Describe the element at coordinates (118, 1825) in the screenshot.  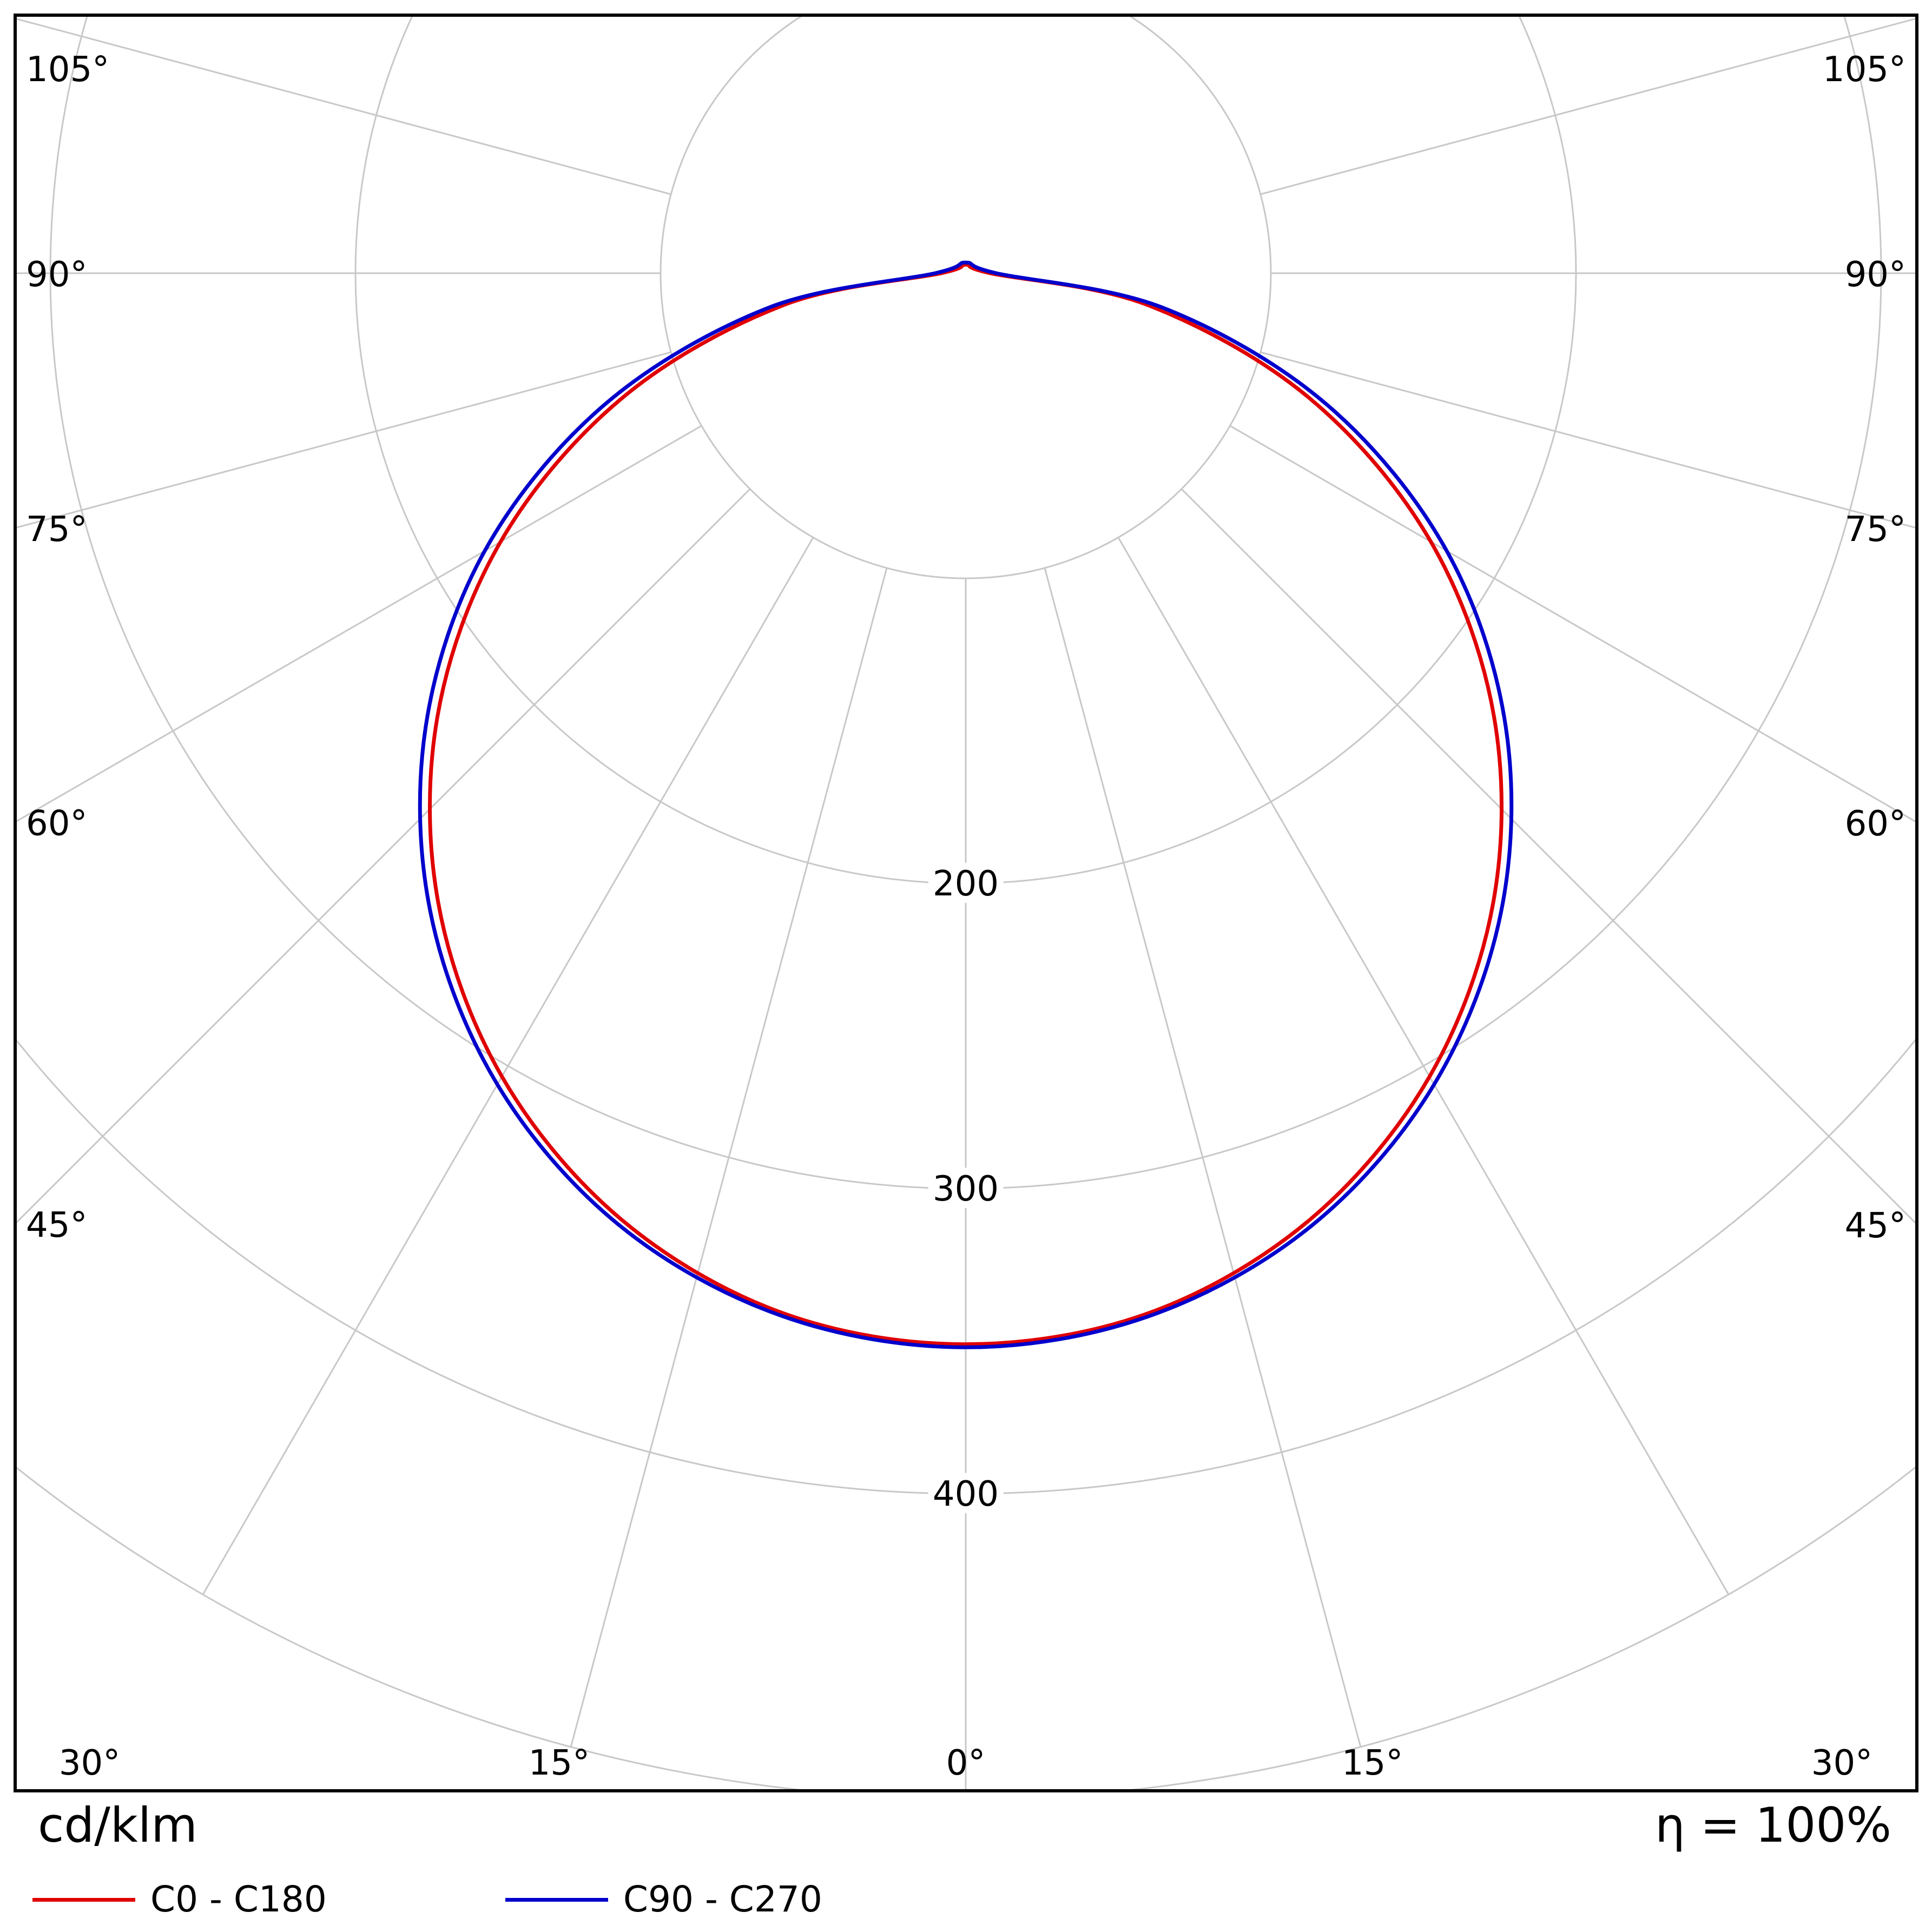
I see `units-label: cd/klm` at that location.